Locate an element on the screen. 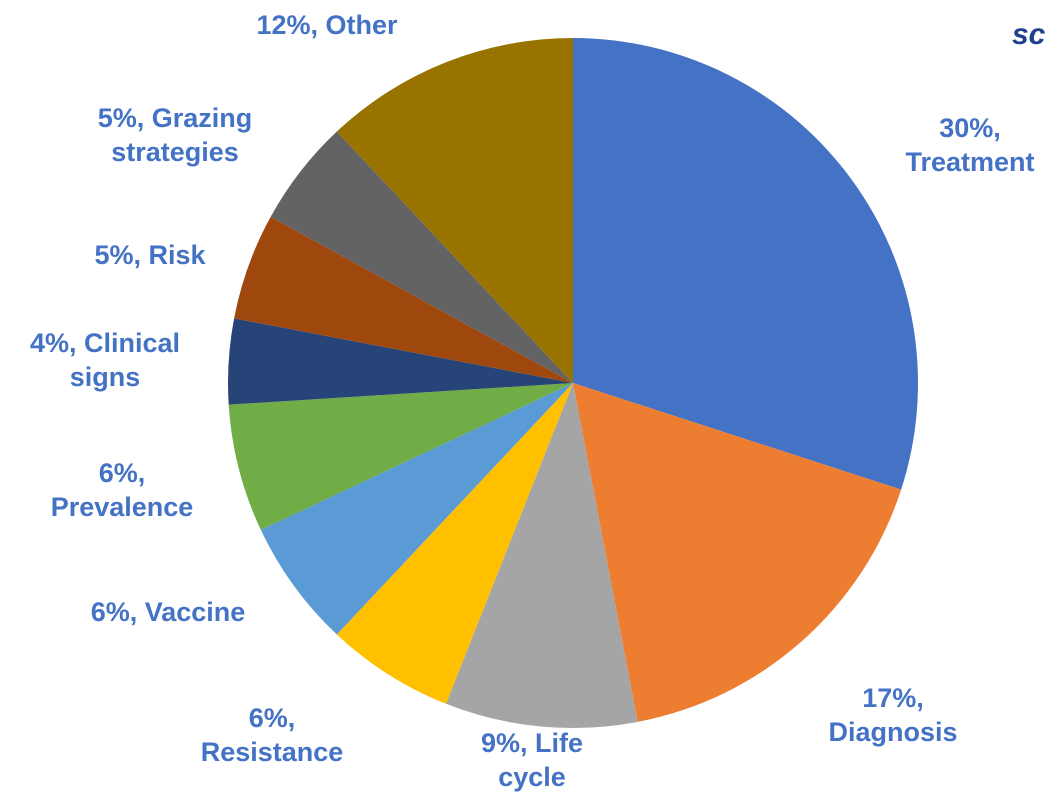  data-label: 6%, Vaccine is located at coordinates (168, 612).